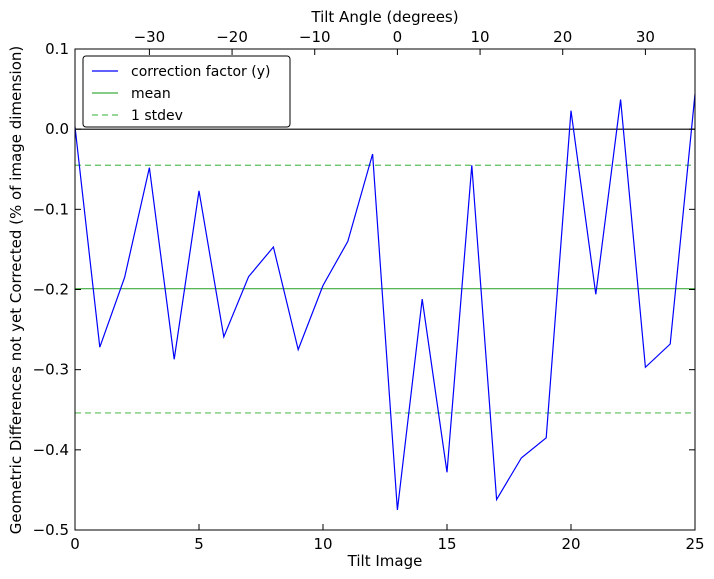  I want to click on y-tick-label: 0.0, so click(57, 129).